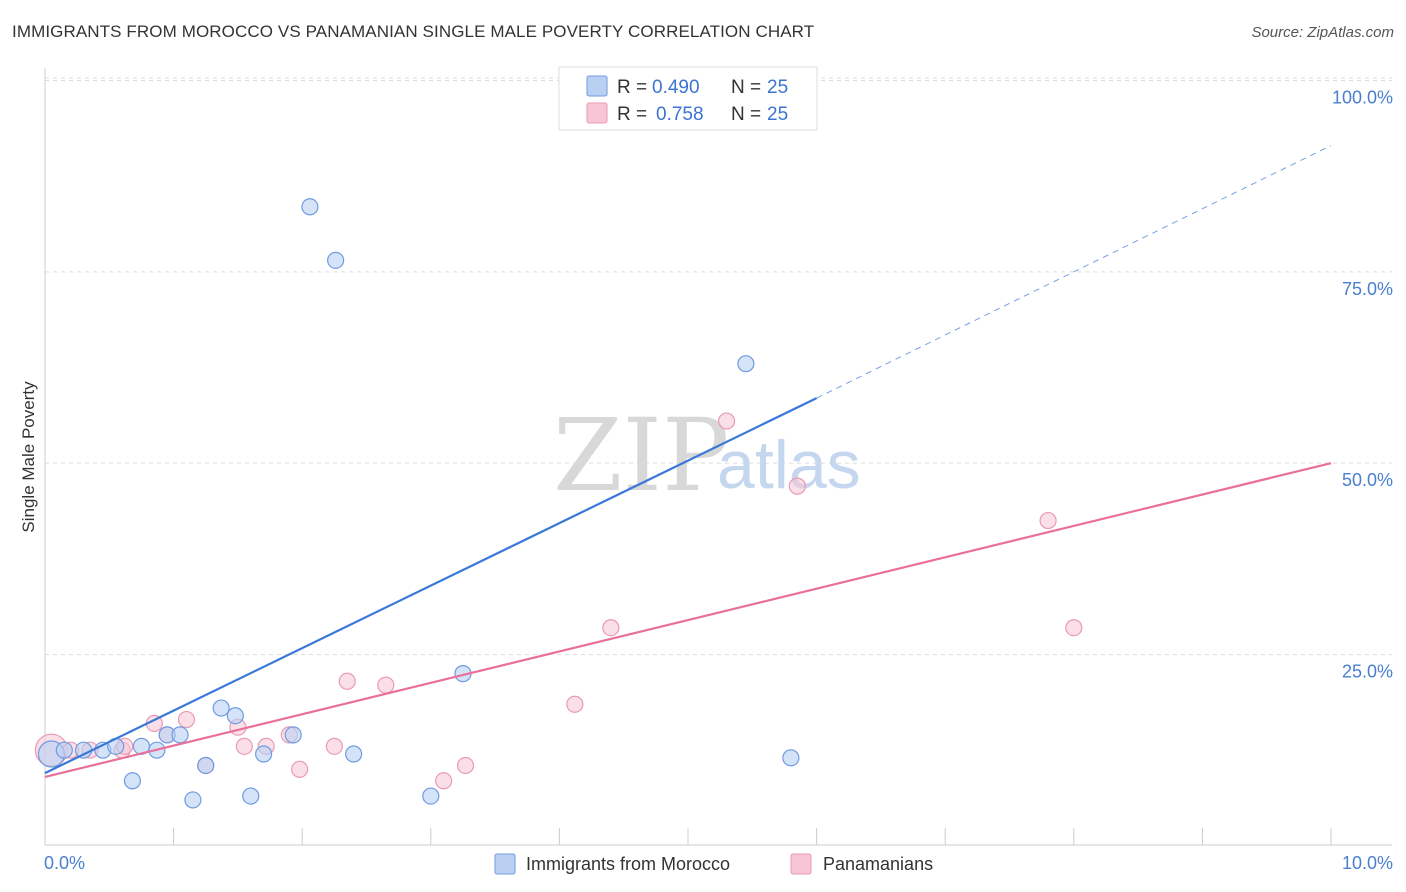 The width and height of the screenshot is (1406, 892). What do you see at coordinates (789, 465) in the screenshot?
I see `watermark-atlas: atlas` at bounding box center [789, 465].